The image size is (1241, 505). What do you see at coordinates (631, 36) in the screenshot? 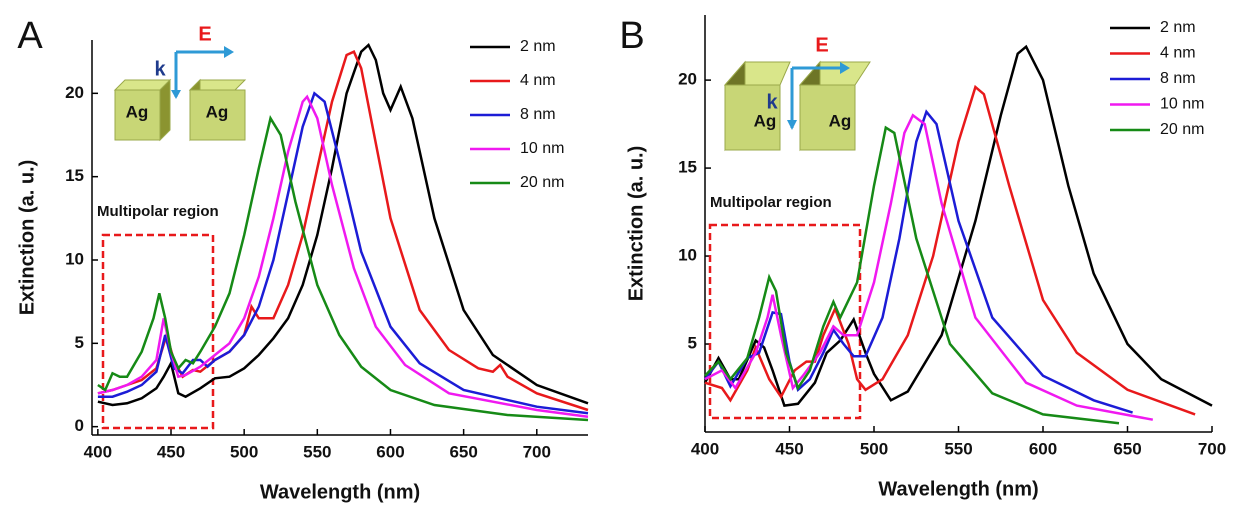
I see `panel-label: B` at bounding box center [631, 36].